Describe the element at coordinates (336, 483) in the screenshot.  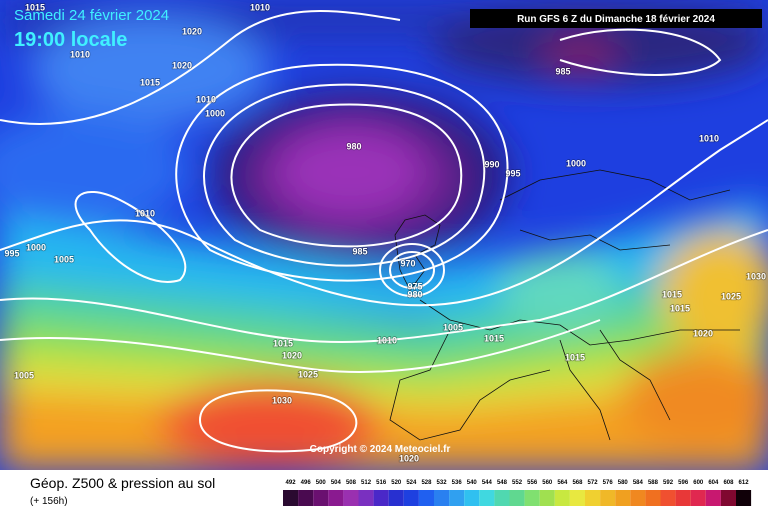
I see `scale-label: 504` at that location.